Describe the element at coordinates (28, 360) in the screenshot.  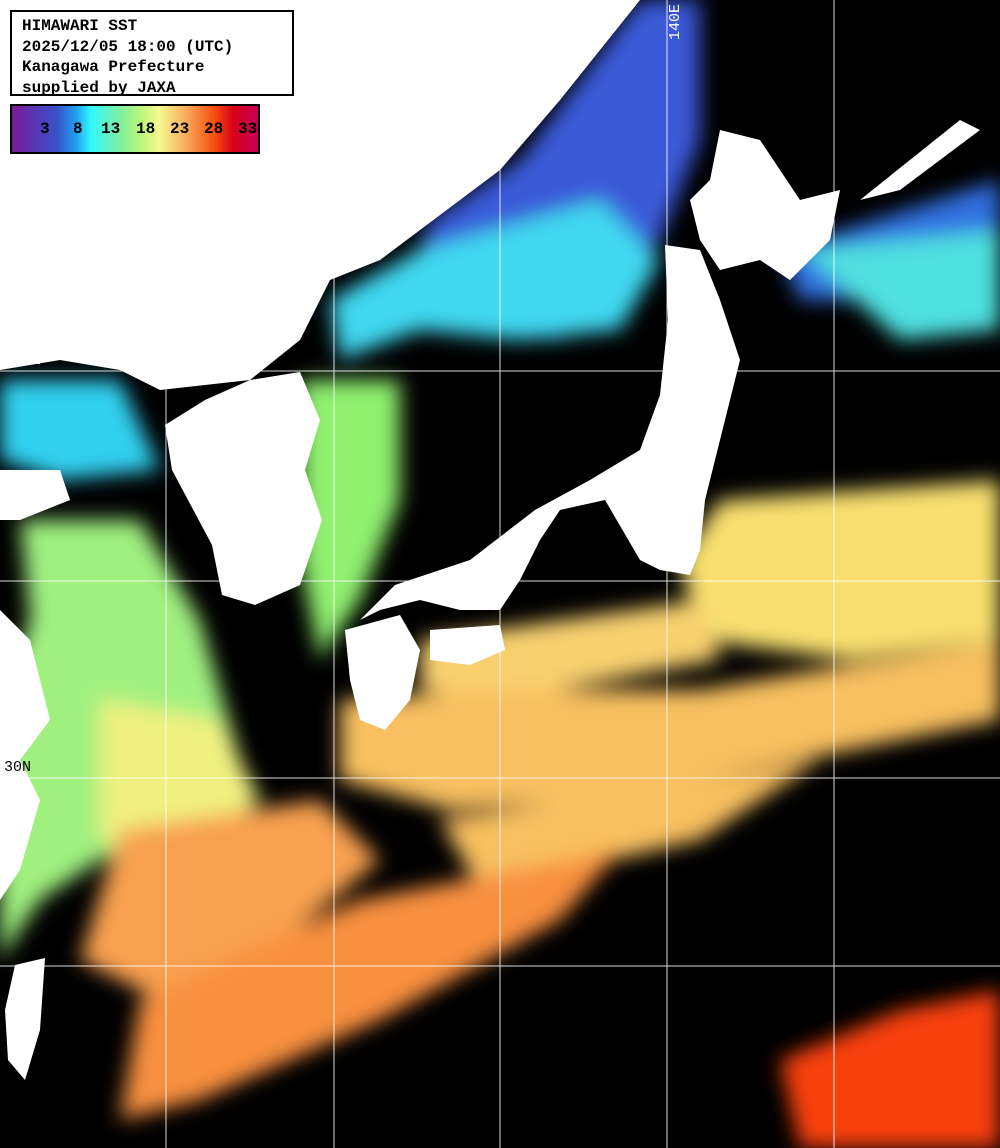
I see `lat-label-40n: 40N` at that location.